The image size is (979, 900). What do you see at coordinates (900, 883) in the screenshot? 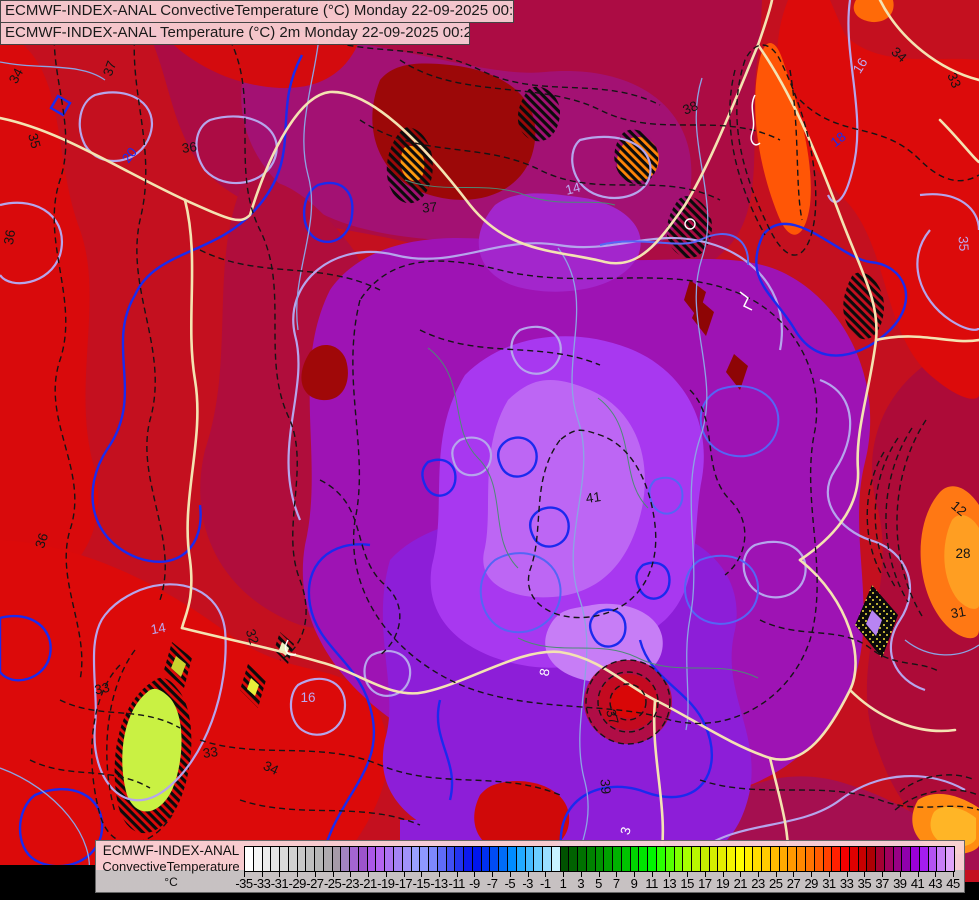
I see `legend-tick-label: 39` at bounding box center [900, 883].